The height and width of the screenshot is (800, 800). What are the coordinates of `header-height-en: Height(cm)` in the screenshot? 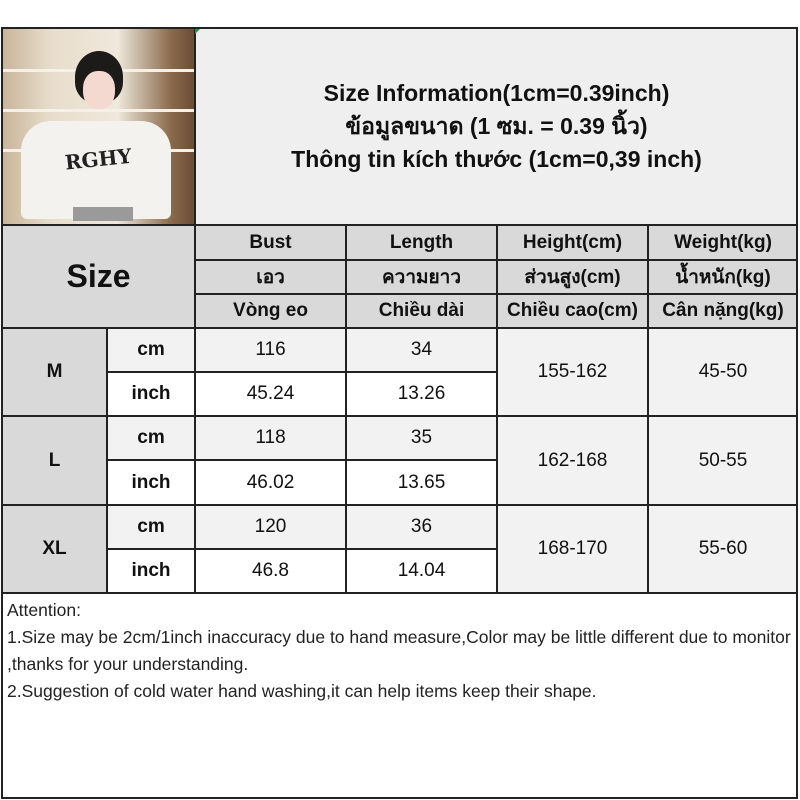 It's located at (572, 242).